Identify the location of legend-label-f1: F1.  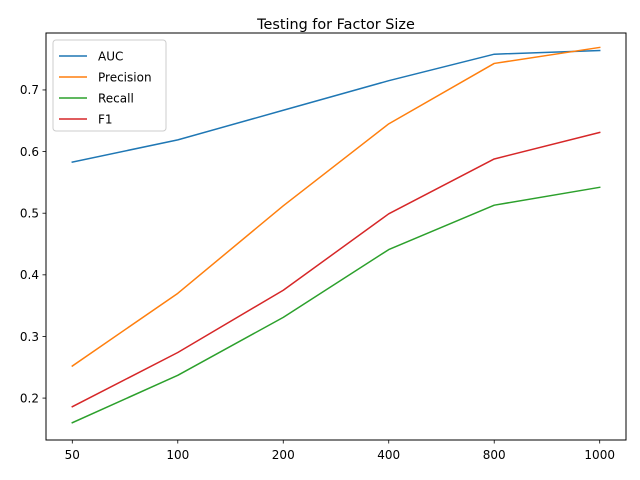
(105, 119).